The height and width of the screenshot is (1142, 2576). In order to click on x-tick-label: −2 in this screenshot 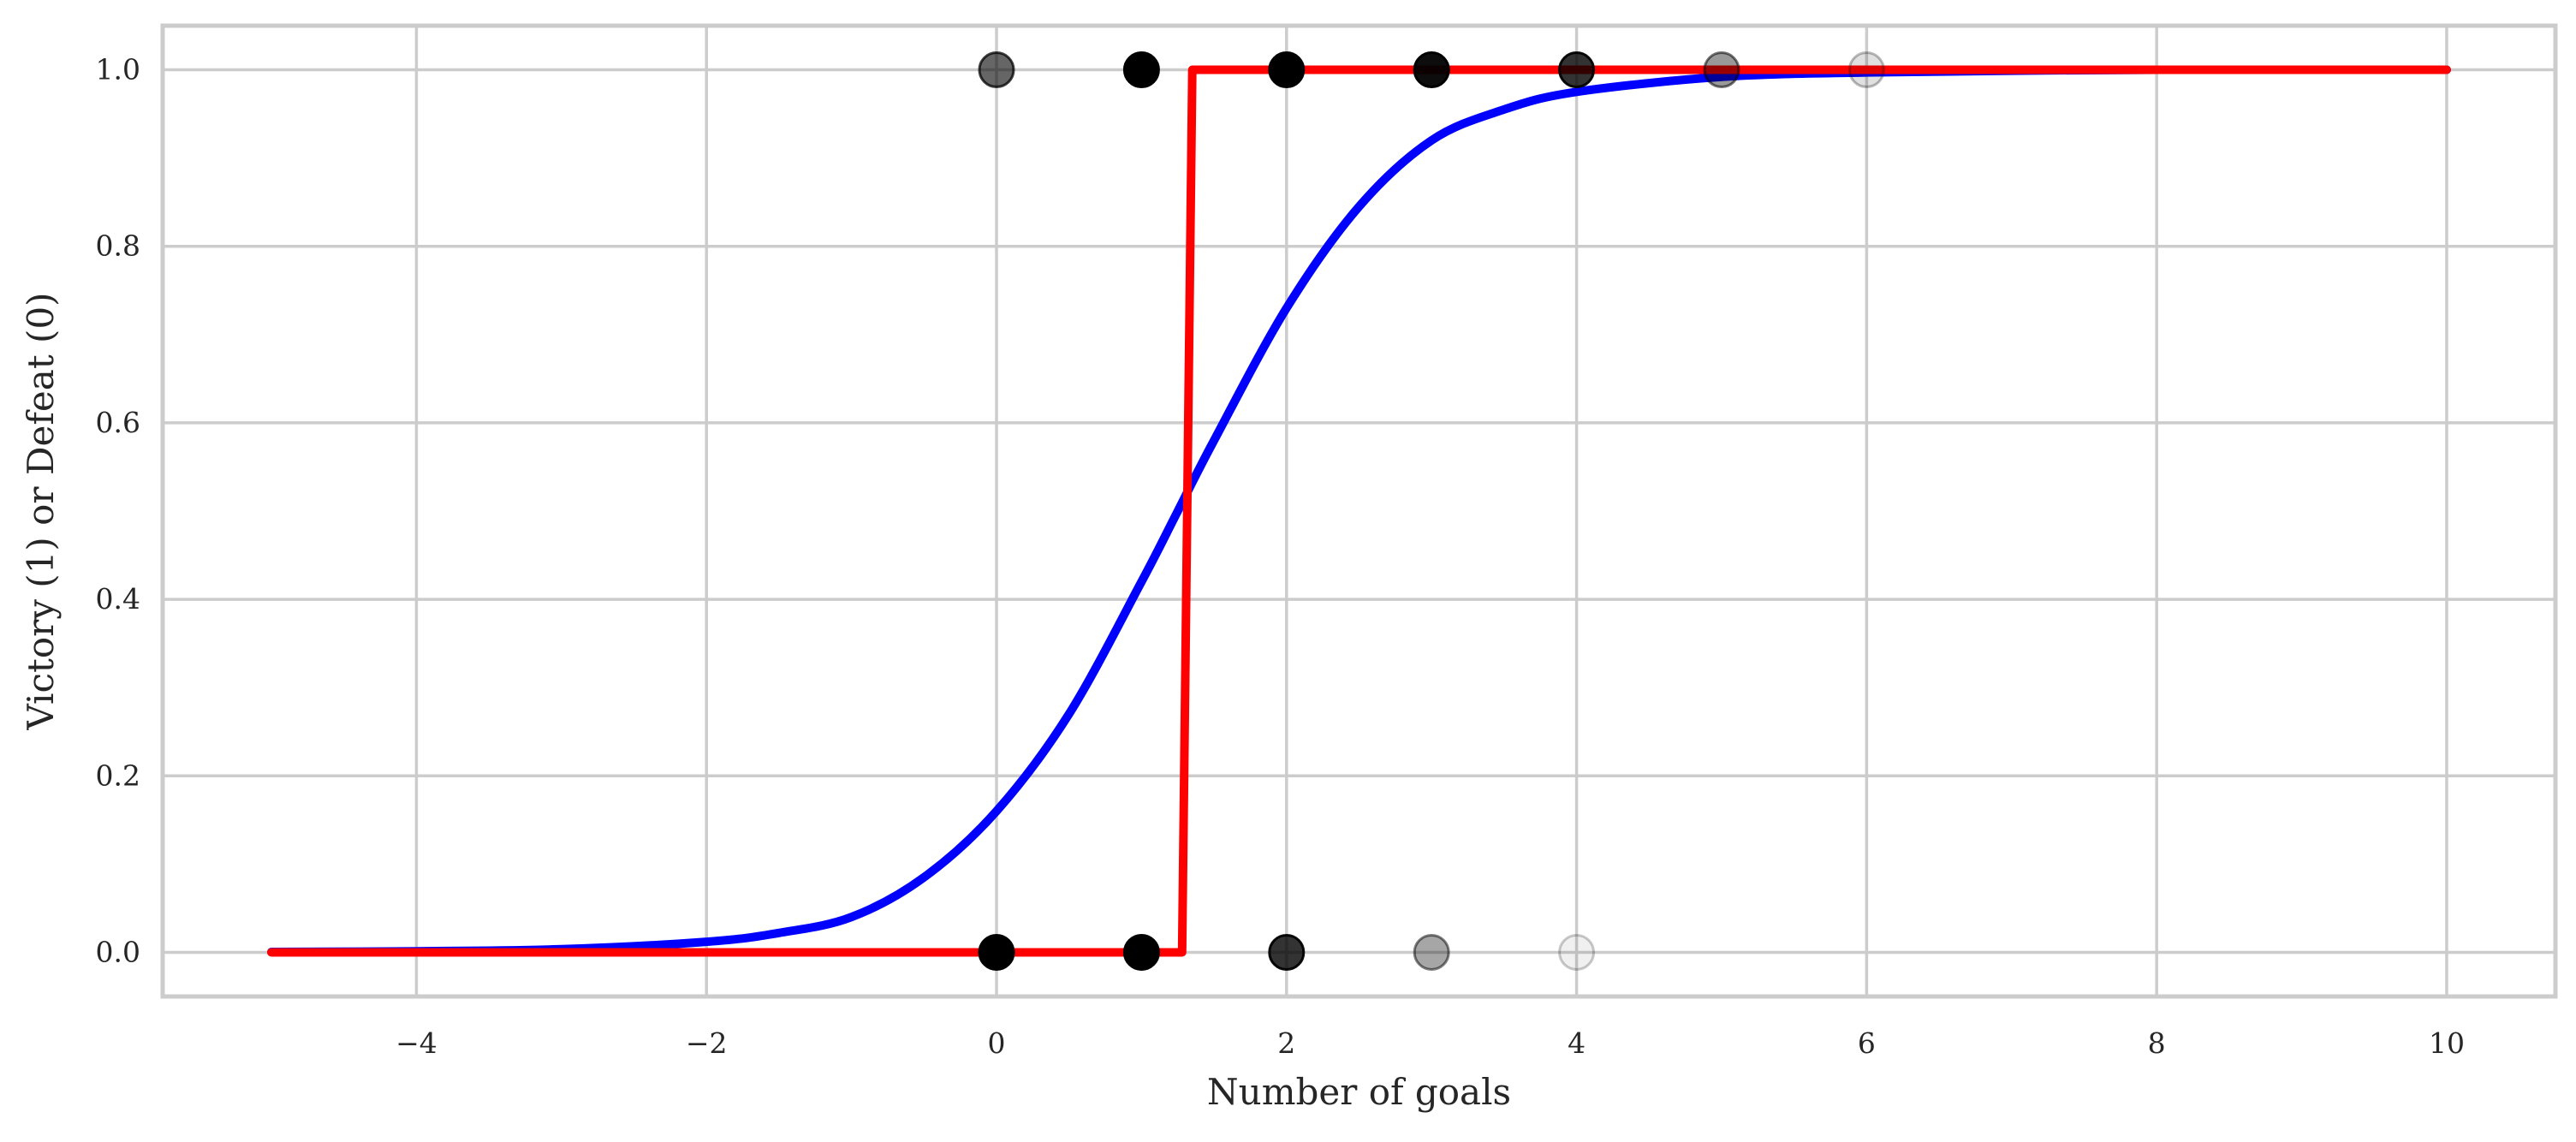, I will do `click(707, 1043)`.